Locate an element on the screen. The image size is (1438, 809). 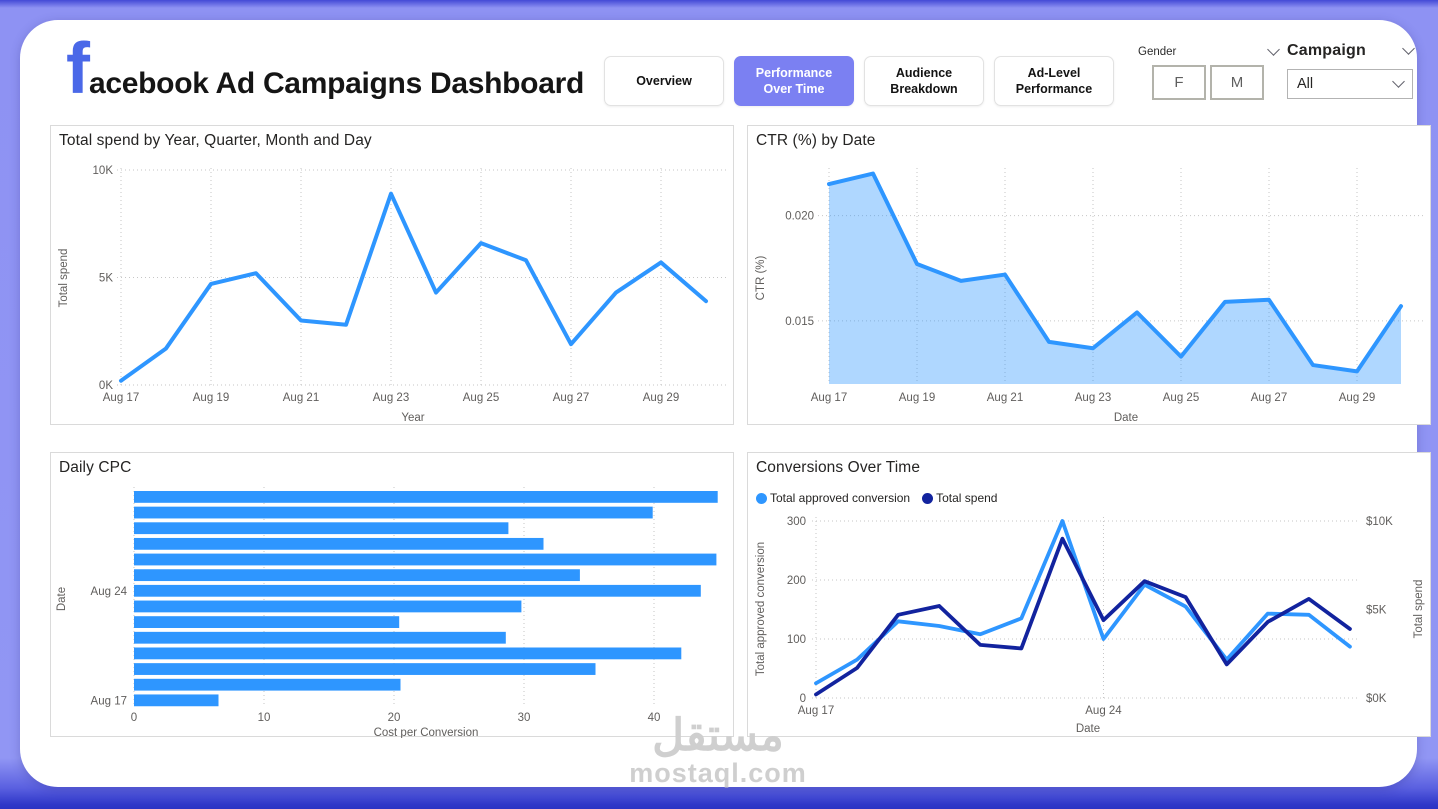
gender-slicer: Gender F M is located at coordinates (1209, 71).